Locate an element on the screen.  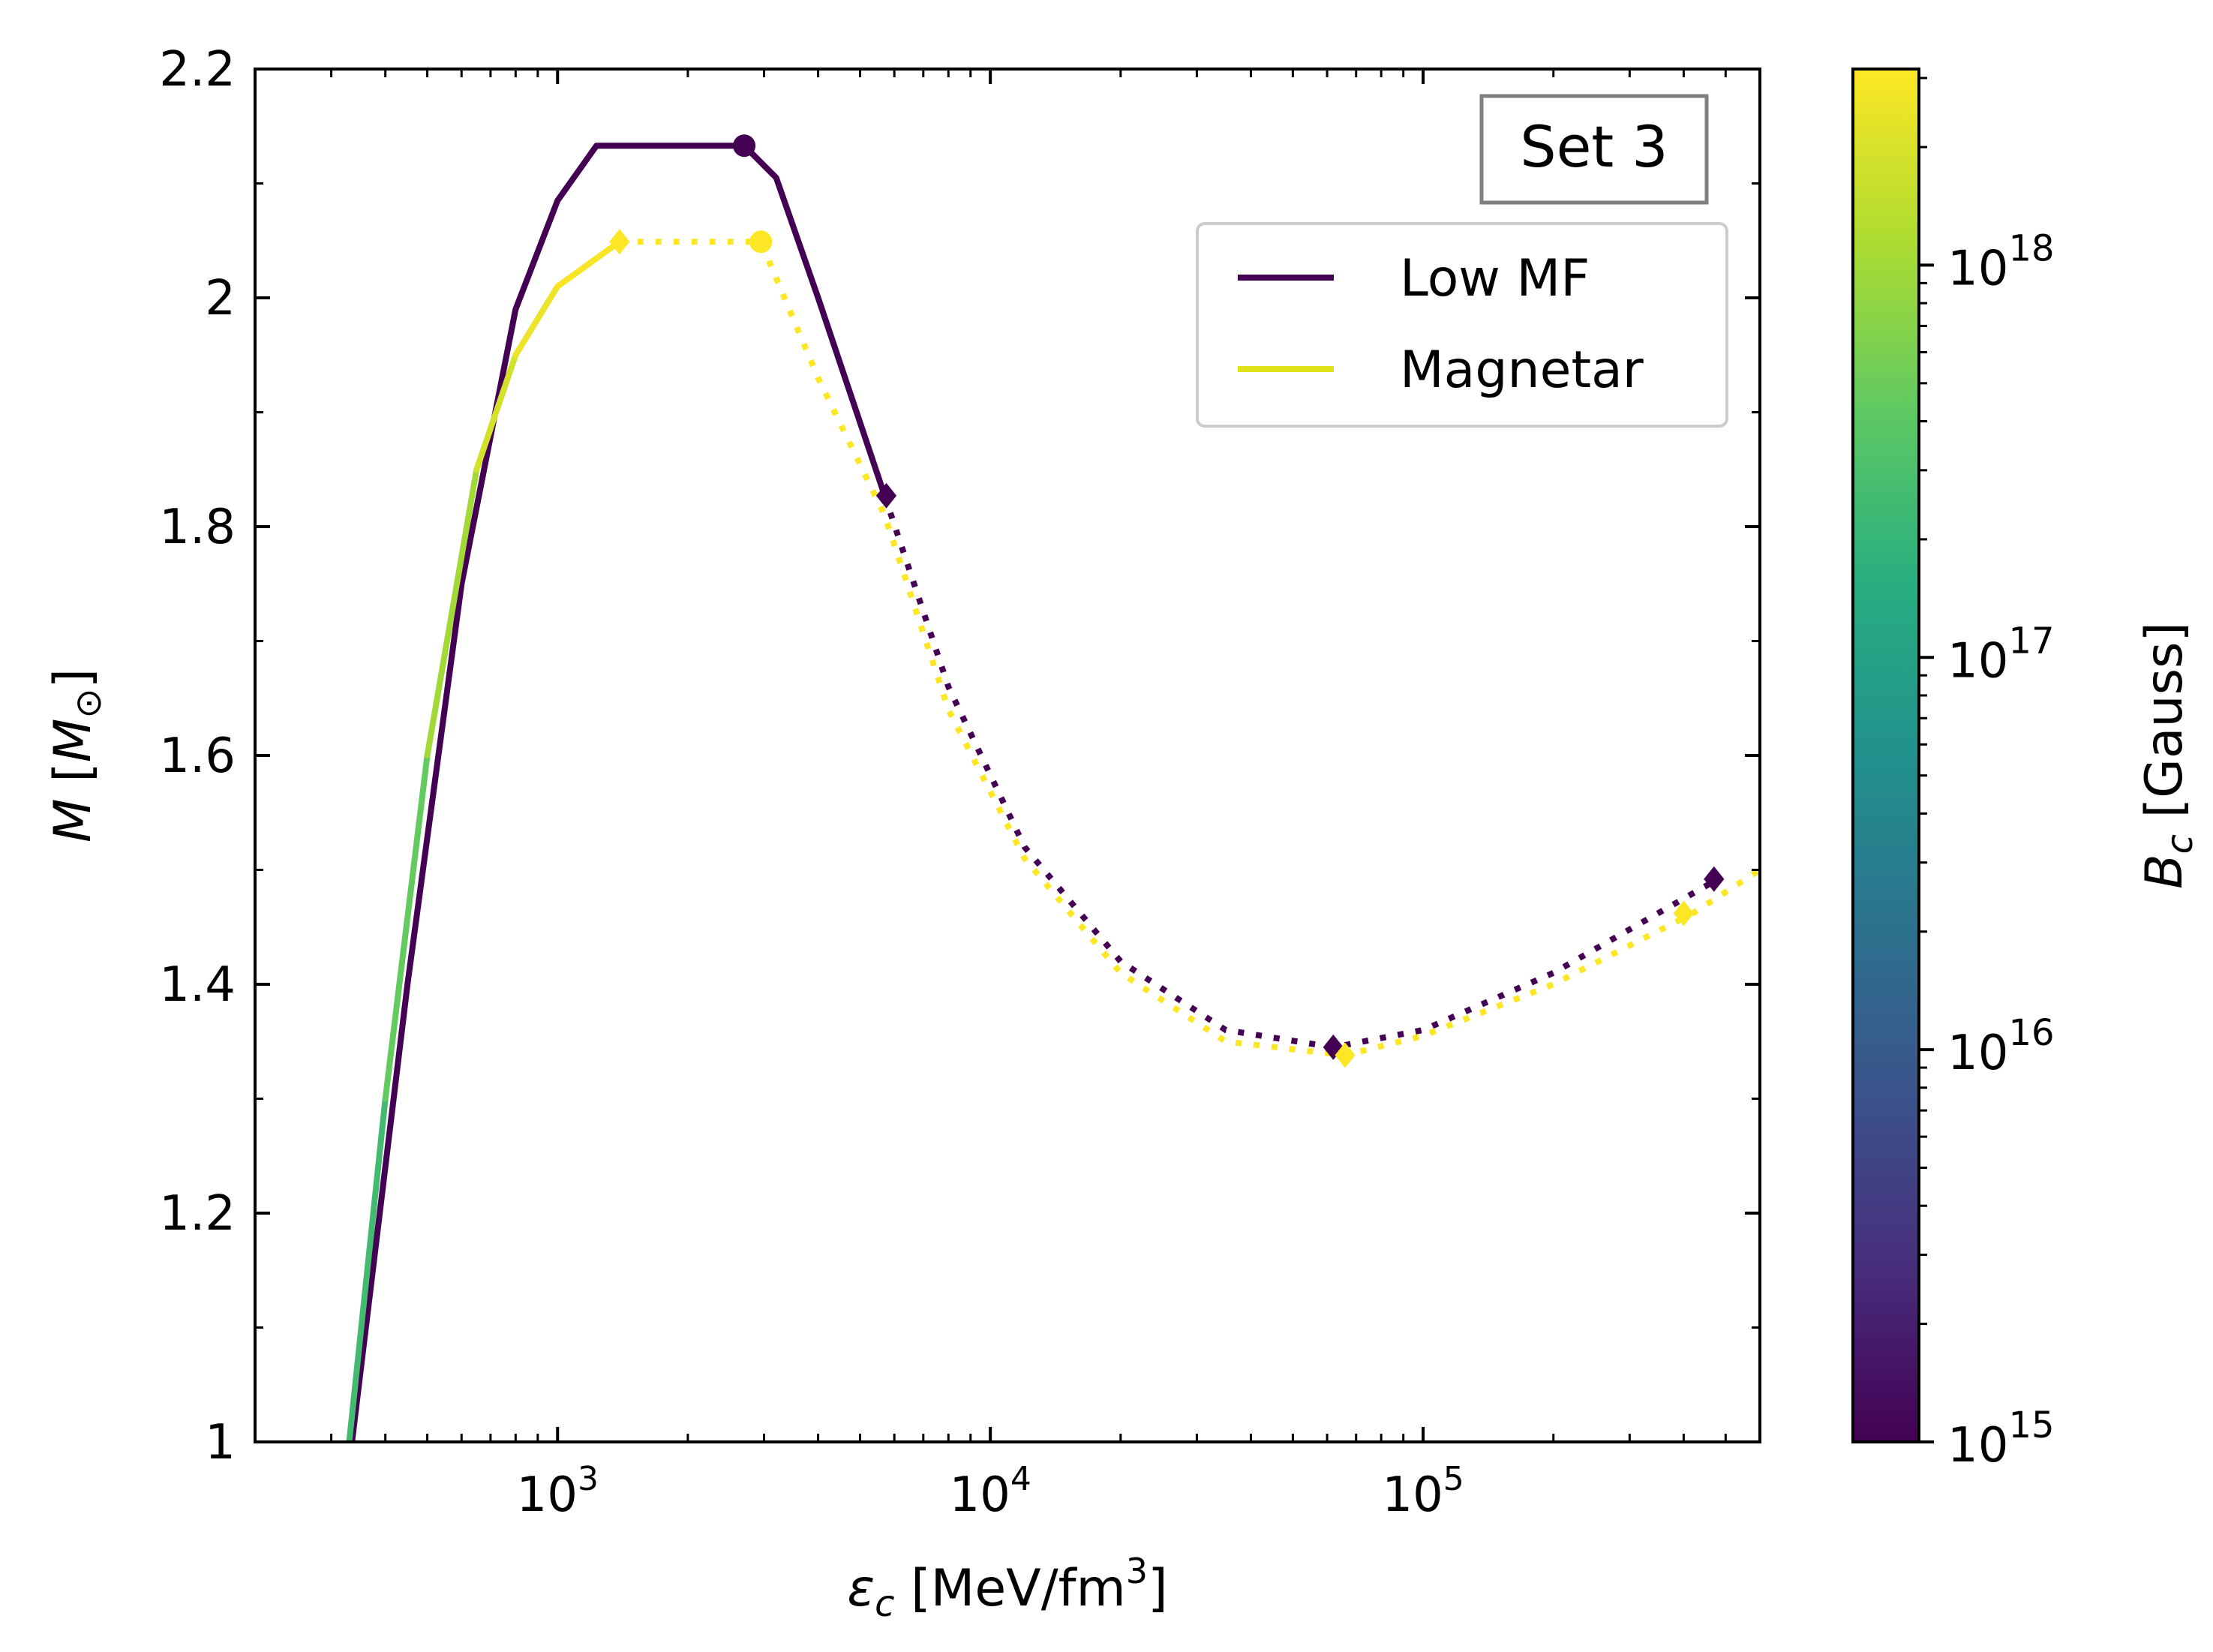
colorbar-tick-label: 1018 is located at coordinates (2001, 261).